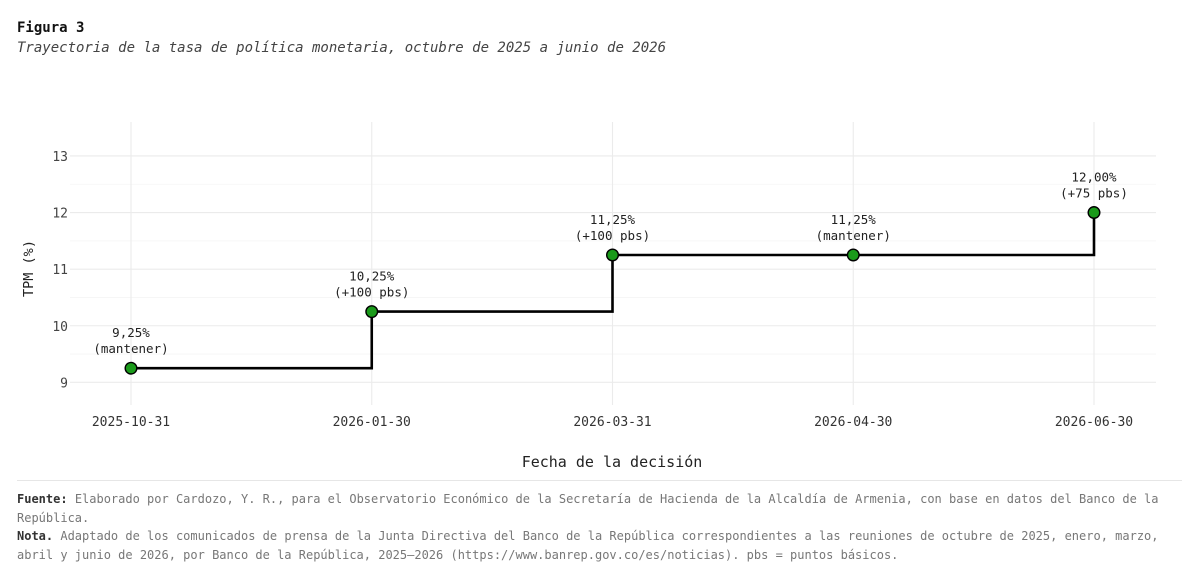  I want to click on y-tick-label: 11, so click(60, 270).